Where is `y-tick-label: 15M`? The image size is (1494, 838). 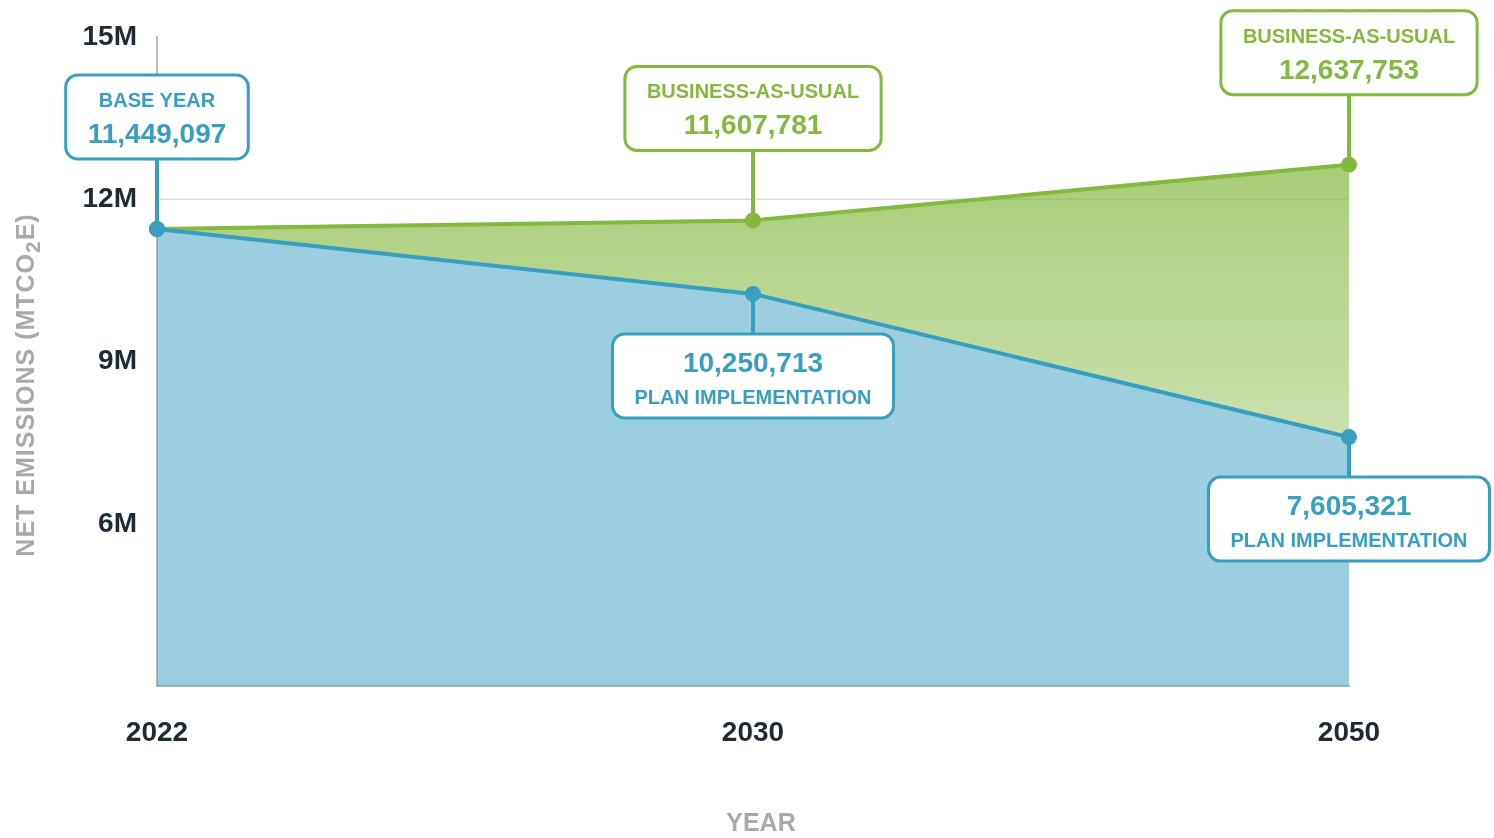
y-tick-label: 15M is located at coordinates (109, 35).